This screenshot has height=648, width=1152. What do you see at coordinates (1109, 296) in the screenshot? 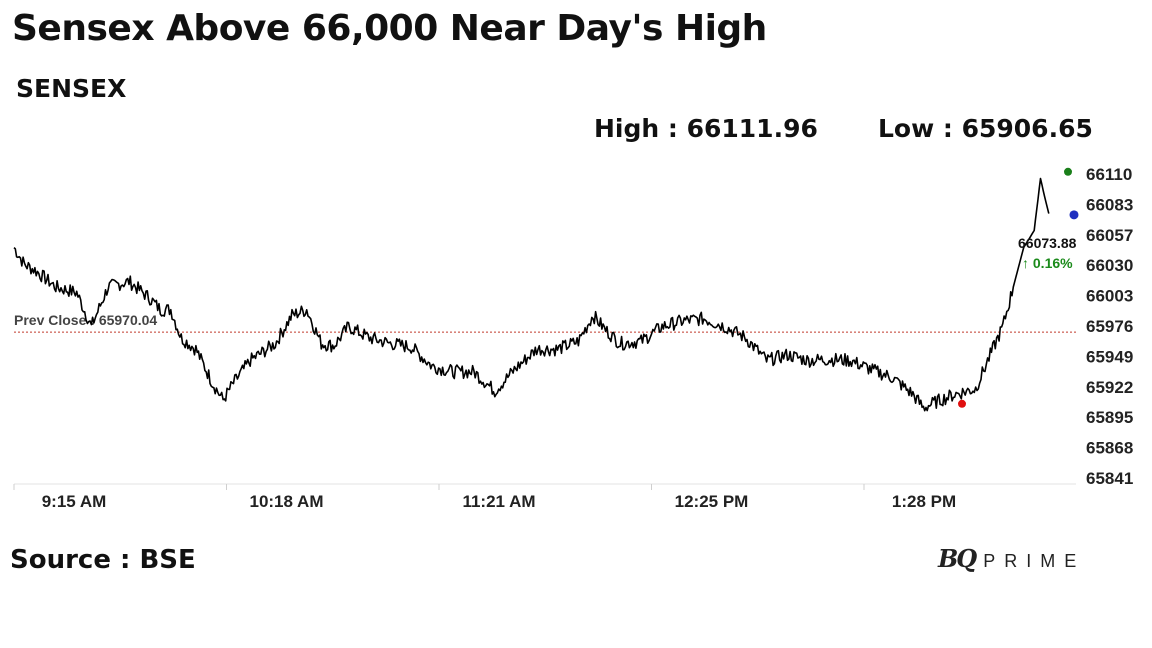
I see `y-tick-label: 66003` at bounding box center [1109, 296].